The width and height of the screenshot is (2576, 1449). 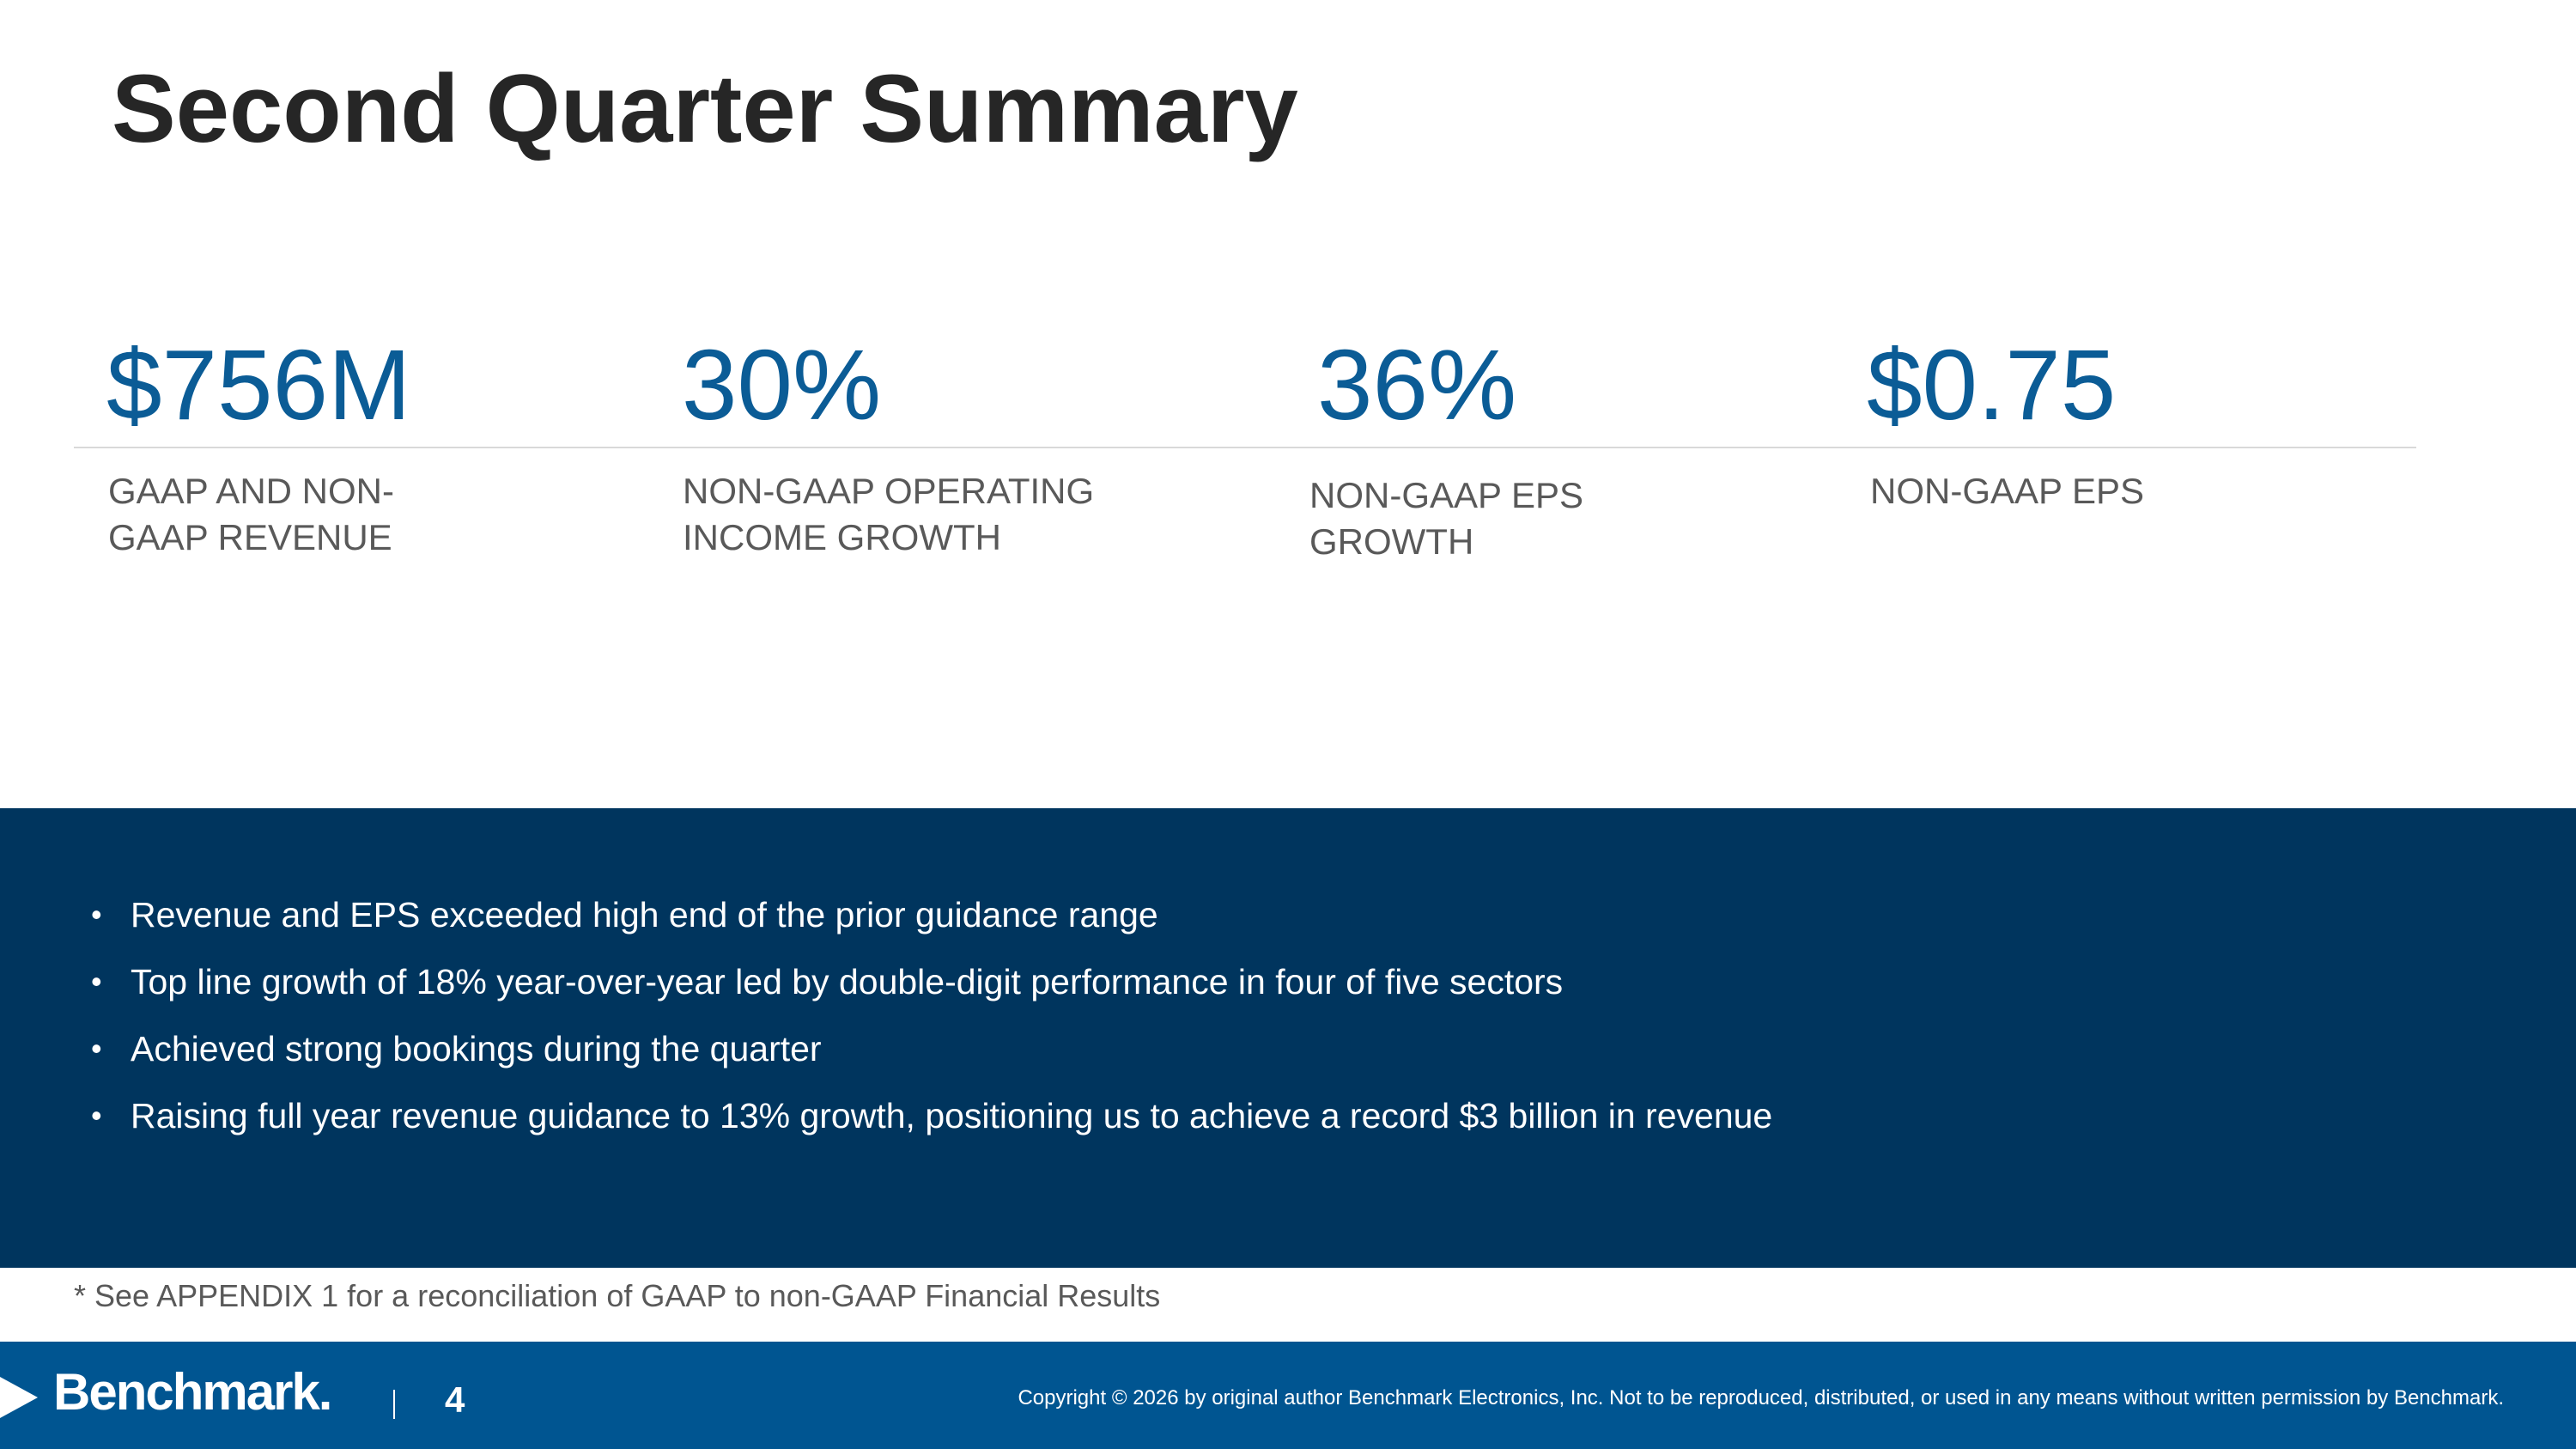 What do you see at coordinates (889, 491) in the screenshot?
I see `kpi-operating-income-label-line1: NON-GAAP OPERATING` at bounding box center [889, 491].